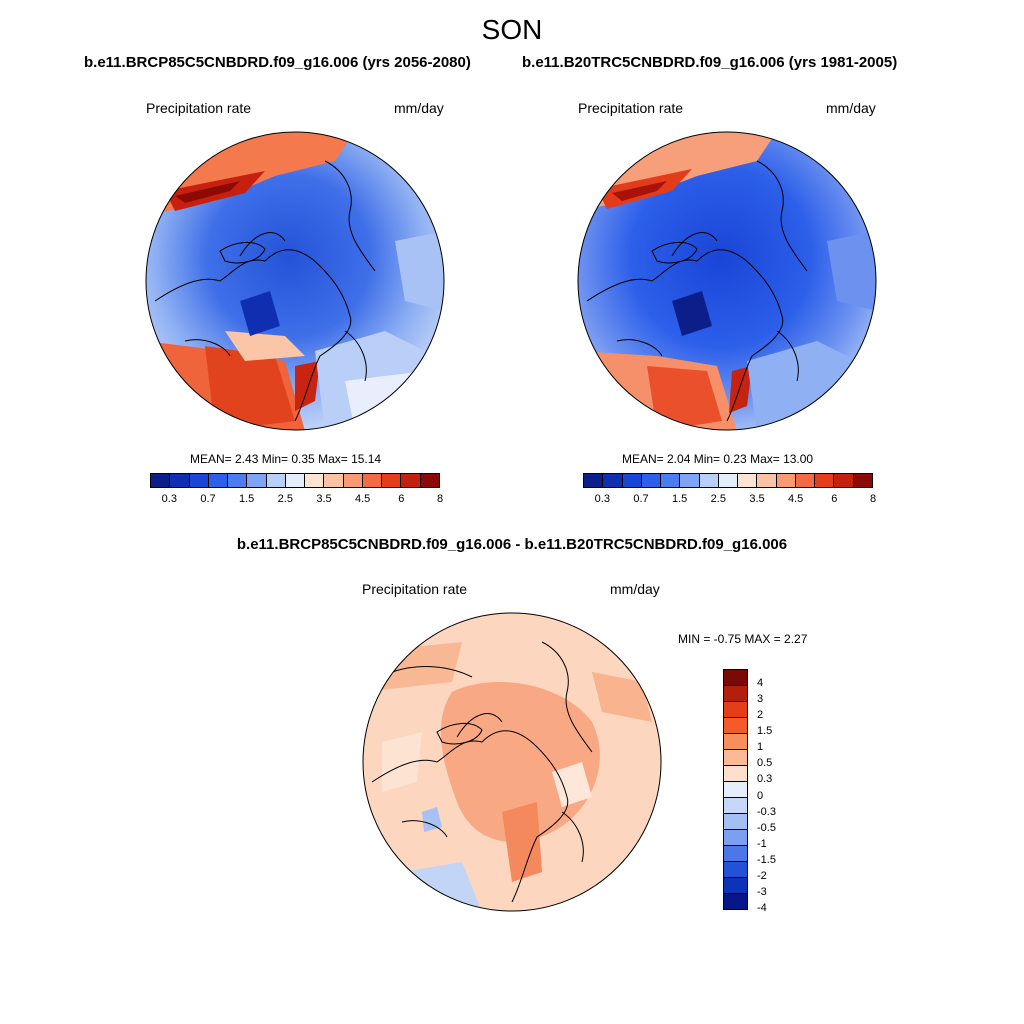 This screenshot has width=1024, height=1024. Describe the element at coordinates (762, 908) in the screenshot. I see `colorbar-tick-label: -4` at that location.